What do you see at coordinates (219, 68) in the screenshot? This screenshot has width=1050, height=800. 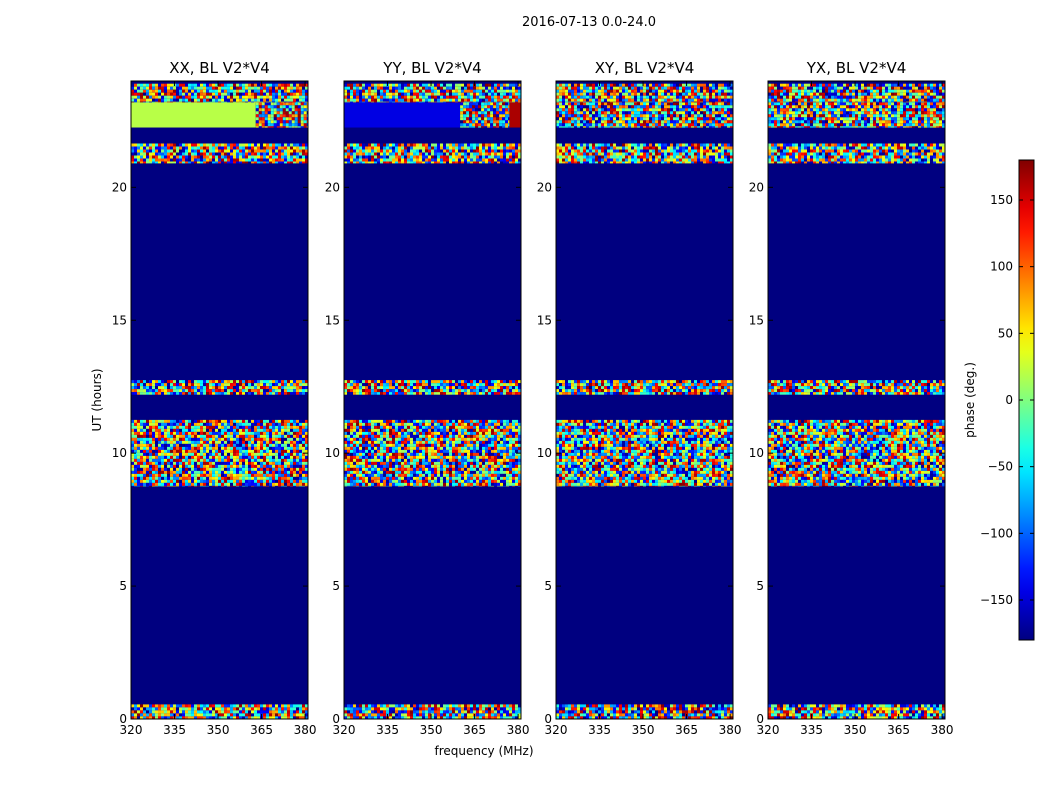 I see `panel-title: XX, BL V2*V4` at bounding box center [219, 68].